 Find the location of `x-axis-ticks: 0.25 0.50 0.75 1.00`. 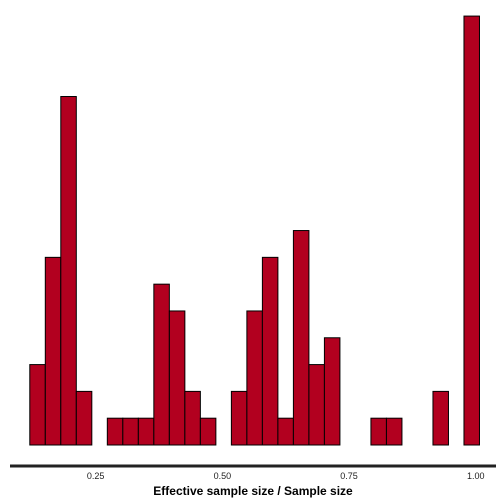

x-axis-ticks: 0.25 0.50 0.75 1.00 is located at coordinates (286, 476).